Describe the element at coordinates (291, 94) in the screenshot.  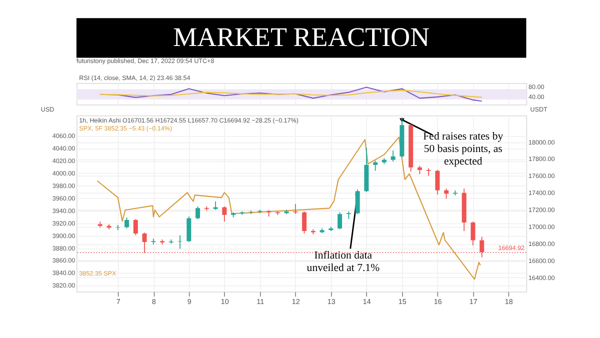
I see `line-series` at that location.